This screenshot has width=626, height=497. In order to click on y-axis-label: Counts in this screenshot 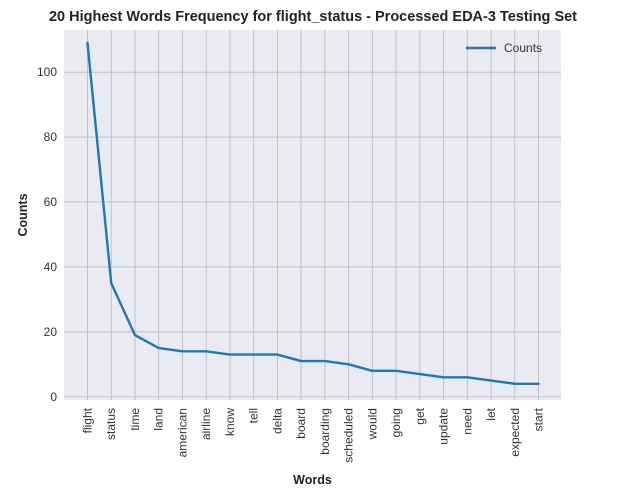, I will do `click(23, 214)`.